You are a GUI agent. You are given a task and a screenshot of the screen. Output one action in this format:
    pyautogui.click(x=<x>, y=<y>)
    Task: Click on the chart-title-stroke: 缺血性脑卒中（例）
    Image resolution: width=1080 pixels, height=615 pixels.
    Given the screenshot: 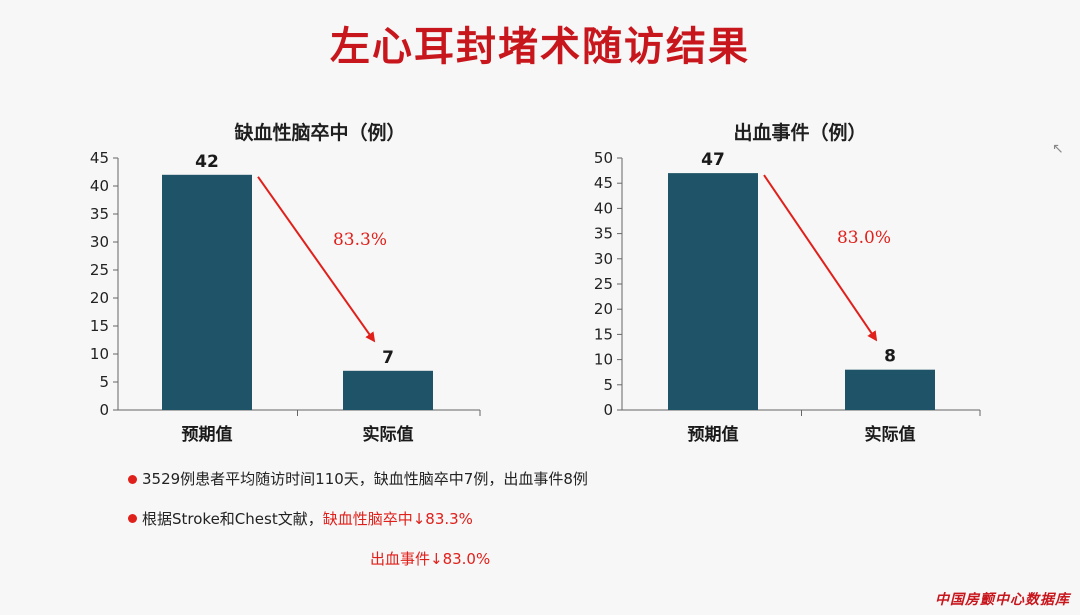 What is the action you would take?
    pyautogui.click(x=320, y=133)
    